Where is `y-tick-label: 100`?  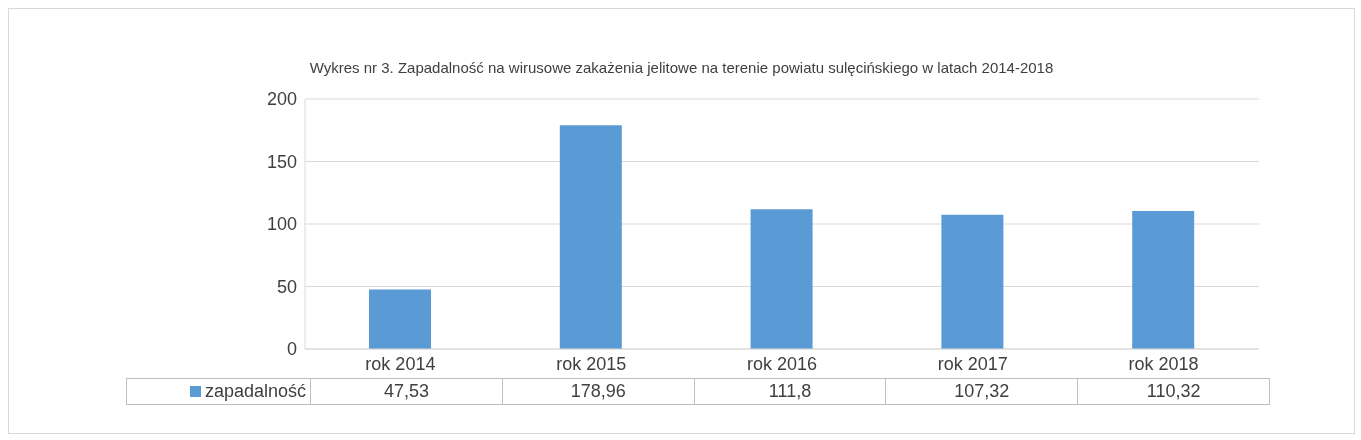 y-tick-label: 100 is located at coordinates (281, 224).